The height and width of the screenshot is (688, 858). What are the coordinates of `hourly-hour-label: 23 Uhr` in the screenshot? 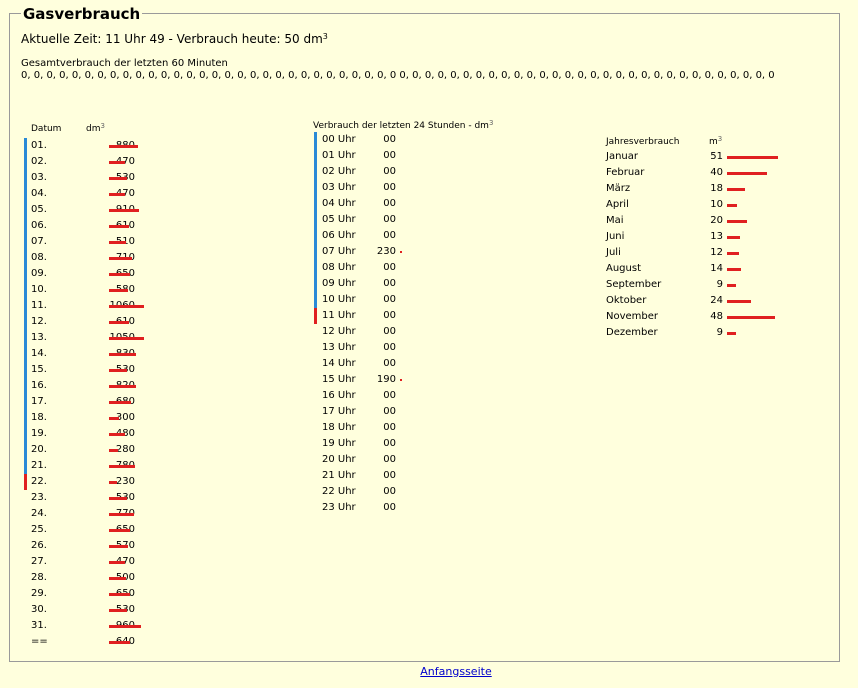 It's located at (339, 507).